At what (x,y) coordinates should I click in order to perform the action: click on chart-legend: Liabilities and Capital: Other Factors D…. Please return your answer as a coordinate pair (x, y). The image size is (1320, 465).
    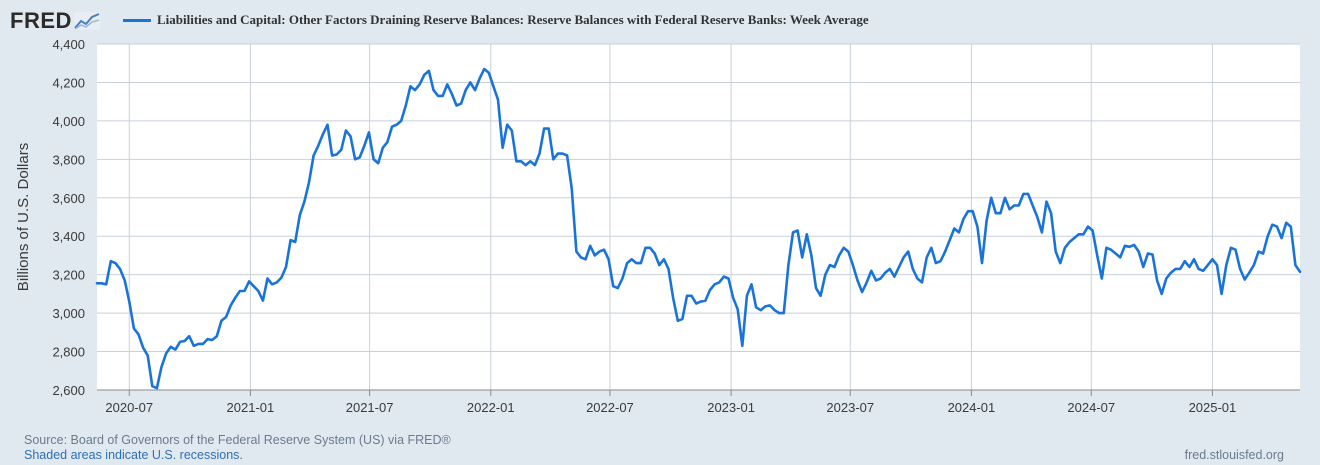
    Looking at the image, I should click on (496, 20).